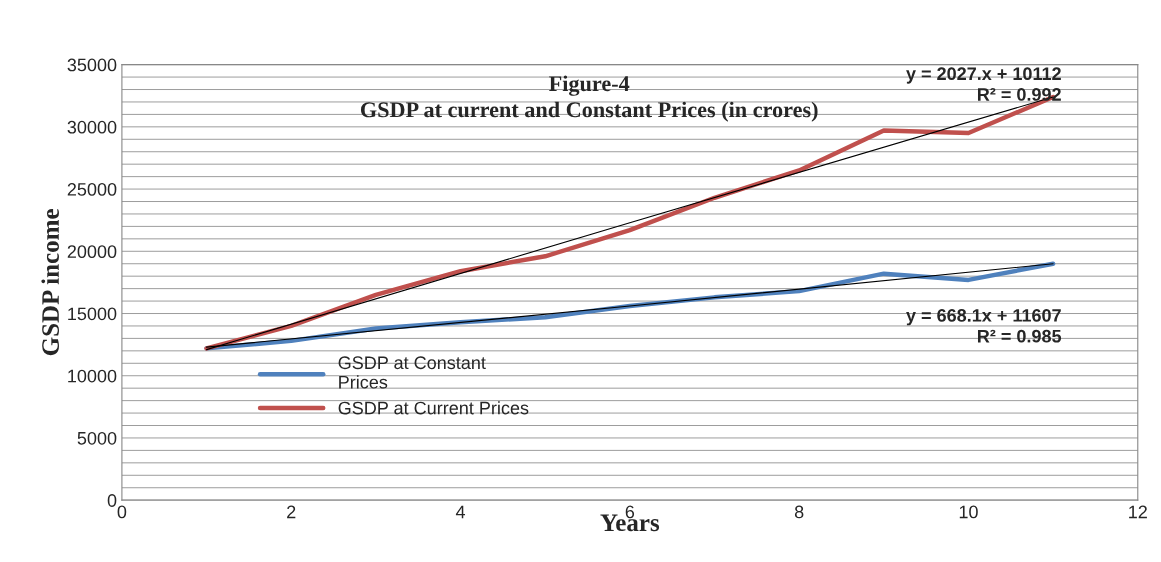 The height and width of the screenshot is (562, 1161). I want to click on y-tick-label: 25000, so click(92, 189).